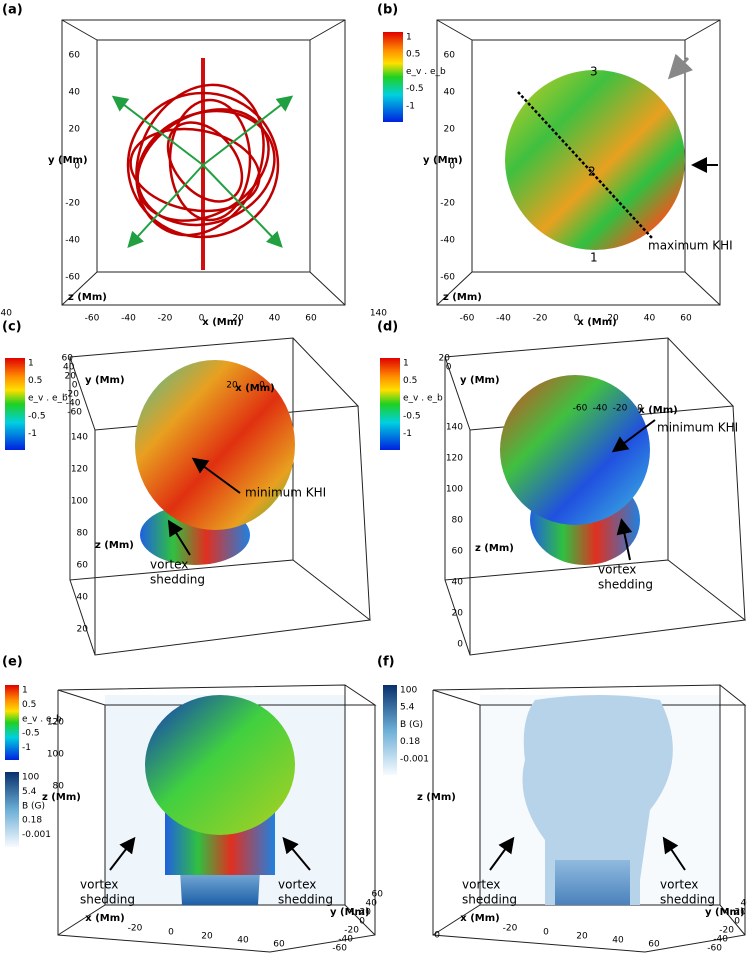  Describe the element at coordinates (285, 493) in the screenshot. I see `annotation: minimum KHI` at that location.